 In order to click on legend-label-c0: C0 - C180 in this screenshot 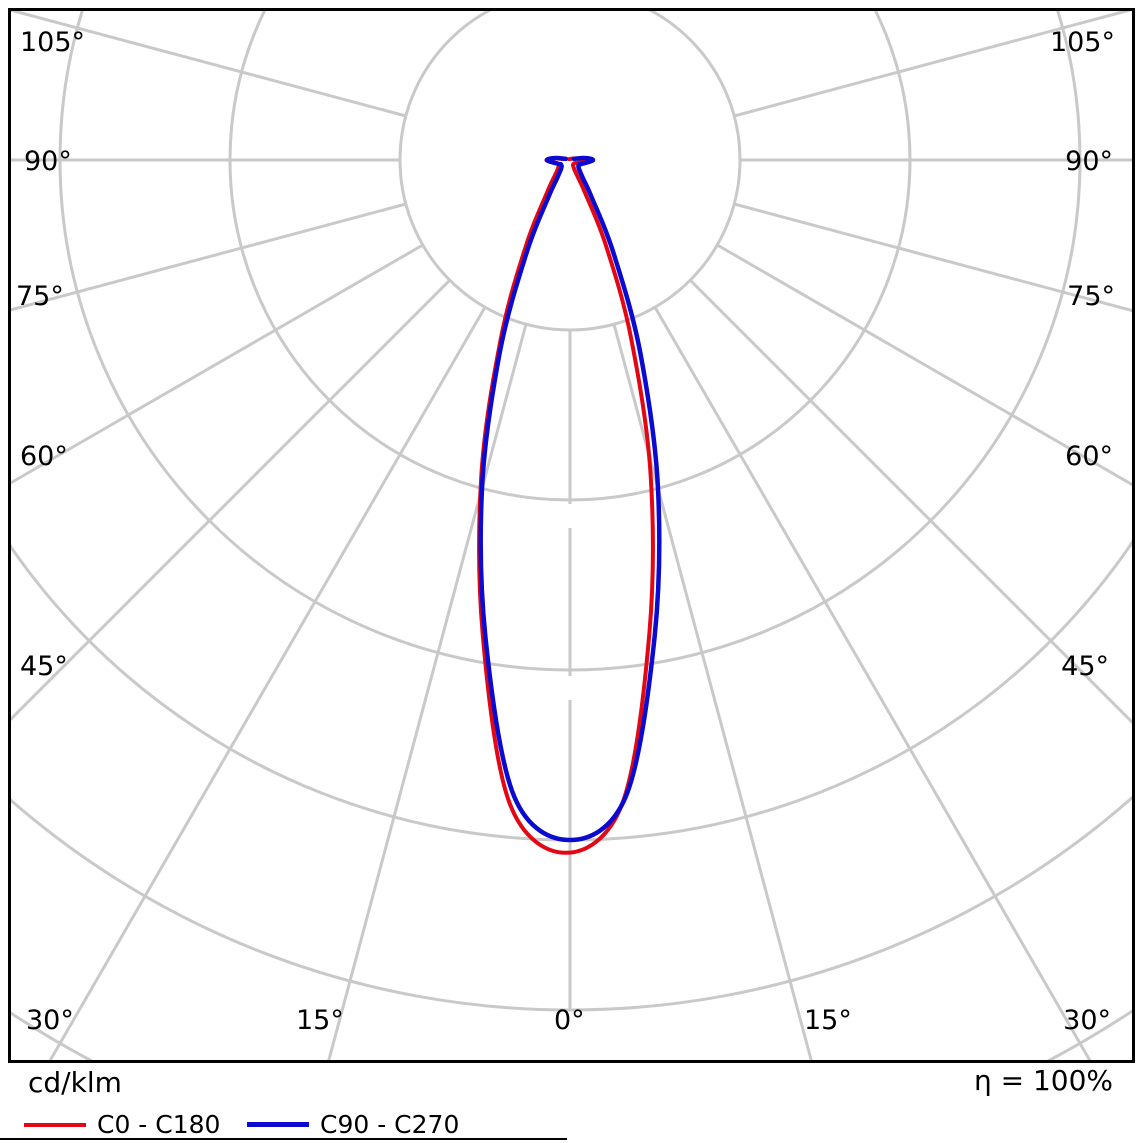, I will do `click(159, 1124)`.